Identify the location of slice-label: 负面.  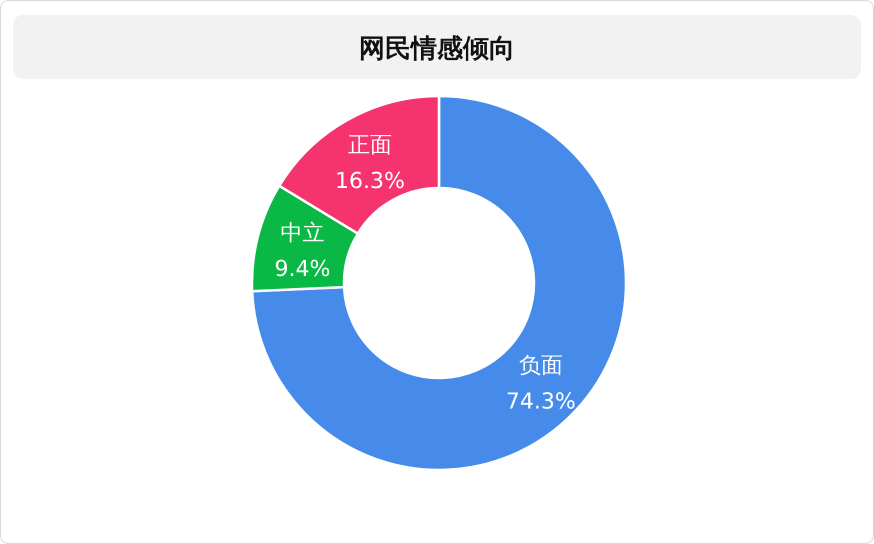
(540, 365).